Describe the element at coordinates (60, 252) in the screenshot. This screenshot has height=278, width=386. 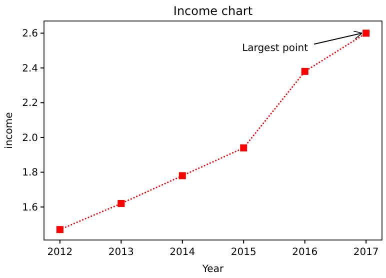
I see `x-tick-label: 2012` at that location.